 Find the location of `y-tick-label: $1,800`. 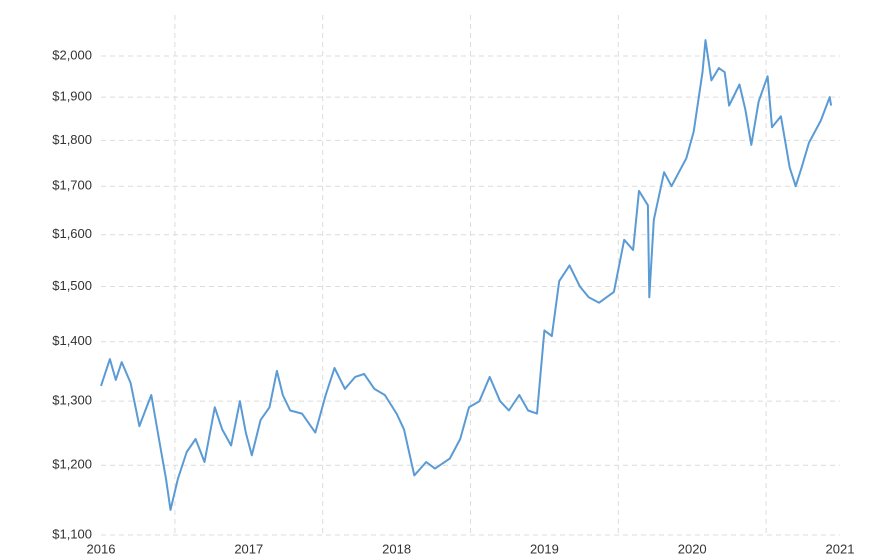

y-tick-label: $1,800 is located at coordinates (72, 139).